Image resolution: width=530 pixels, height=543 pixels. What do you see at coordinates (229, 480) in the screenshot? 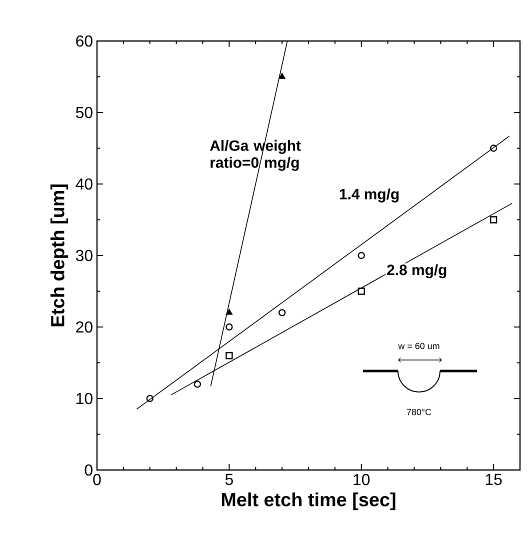
I see `x-tick-label: 5` at bounding box center [229, 480].